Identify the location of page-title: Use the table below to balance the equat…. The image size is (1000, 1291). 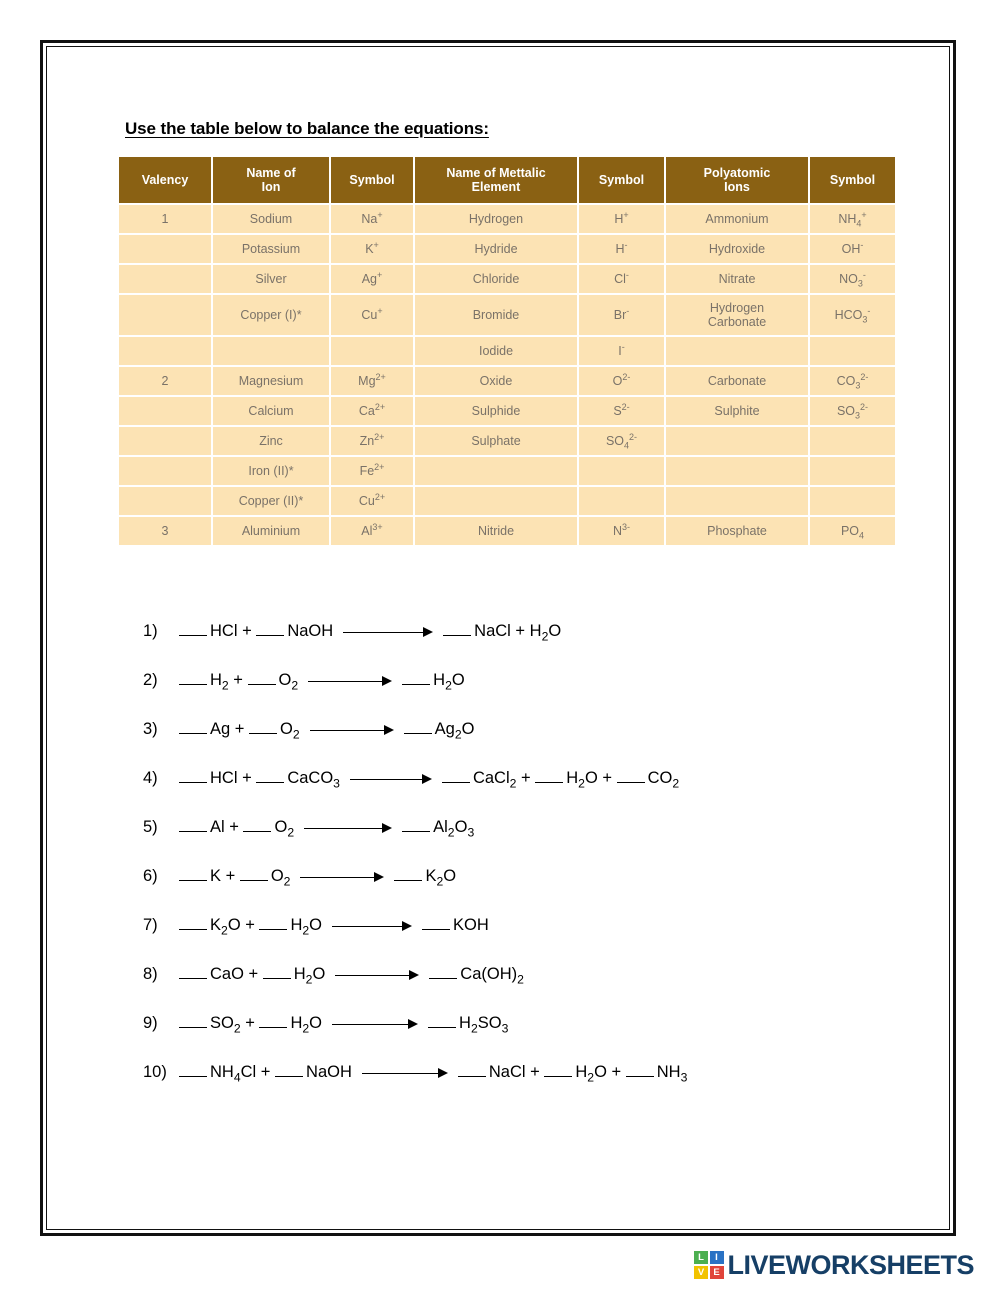
(307, 128).